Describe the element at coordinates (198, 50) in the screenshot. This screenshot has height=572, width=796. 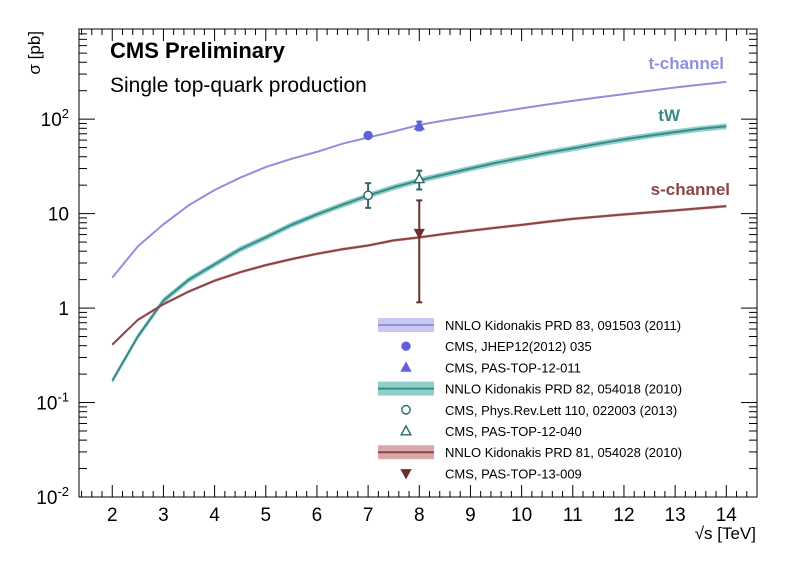
I see `chart-title: CMS Preliminary` at that location.